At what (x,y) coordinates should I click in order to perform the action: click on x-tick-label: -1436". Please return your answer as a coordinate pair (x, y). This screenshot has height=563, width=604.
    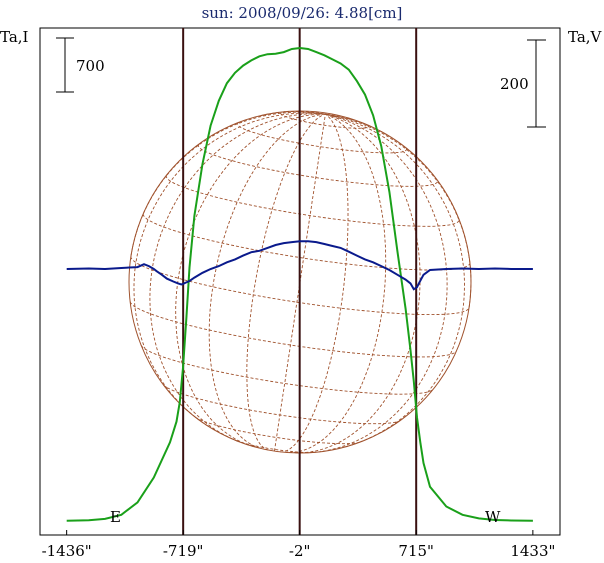
    Looking at the image, I should click on (67, 551).